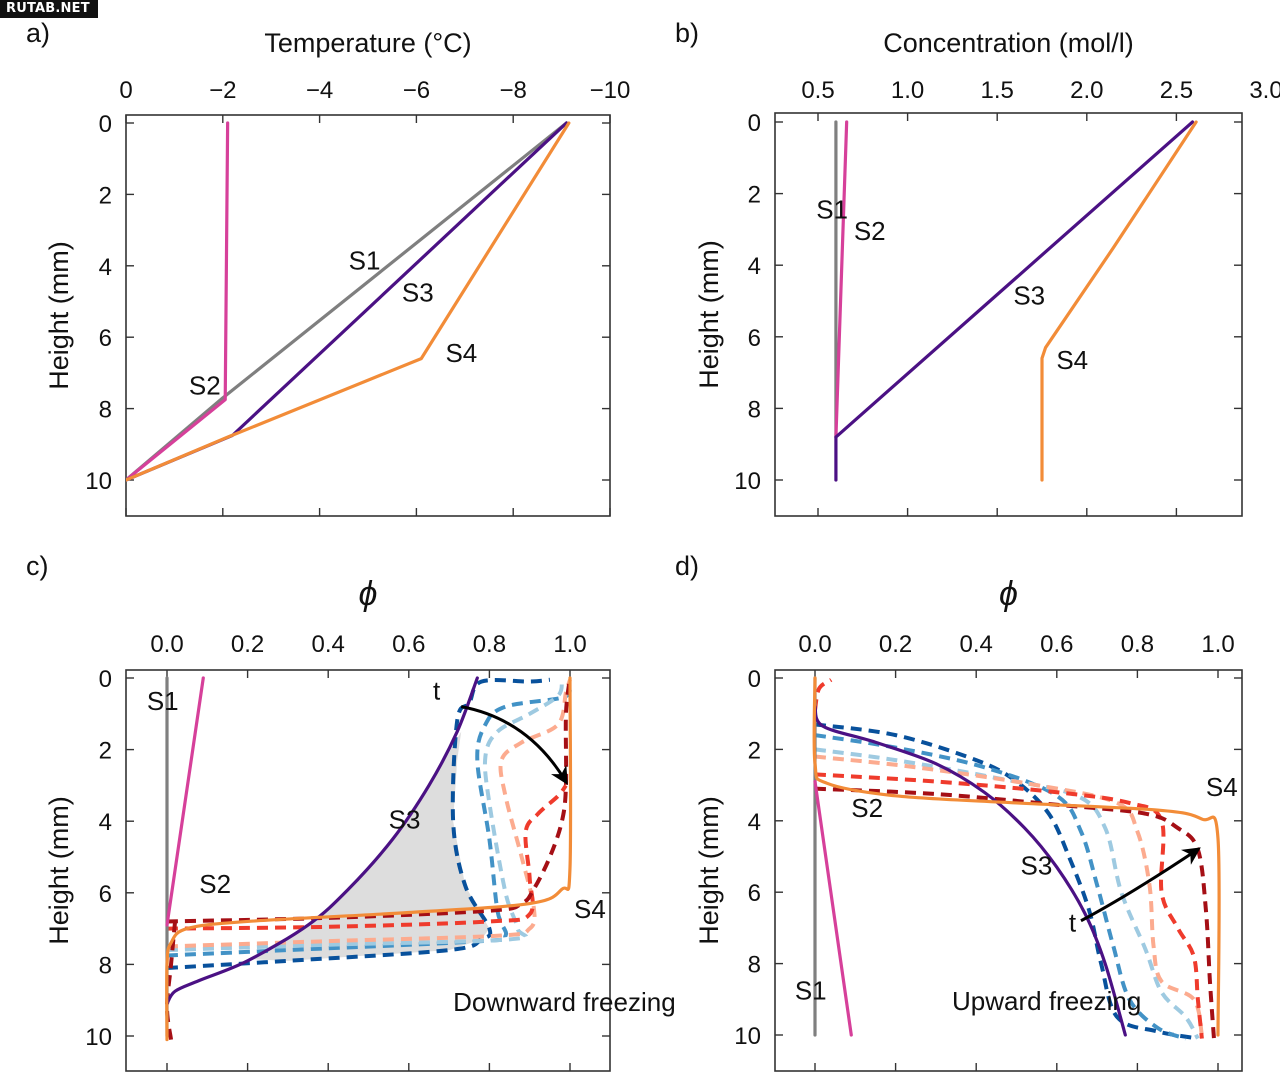  Describe the element at coordinates (513, 90) in the screenshot. I see `x-tick-label: −8` at that location.